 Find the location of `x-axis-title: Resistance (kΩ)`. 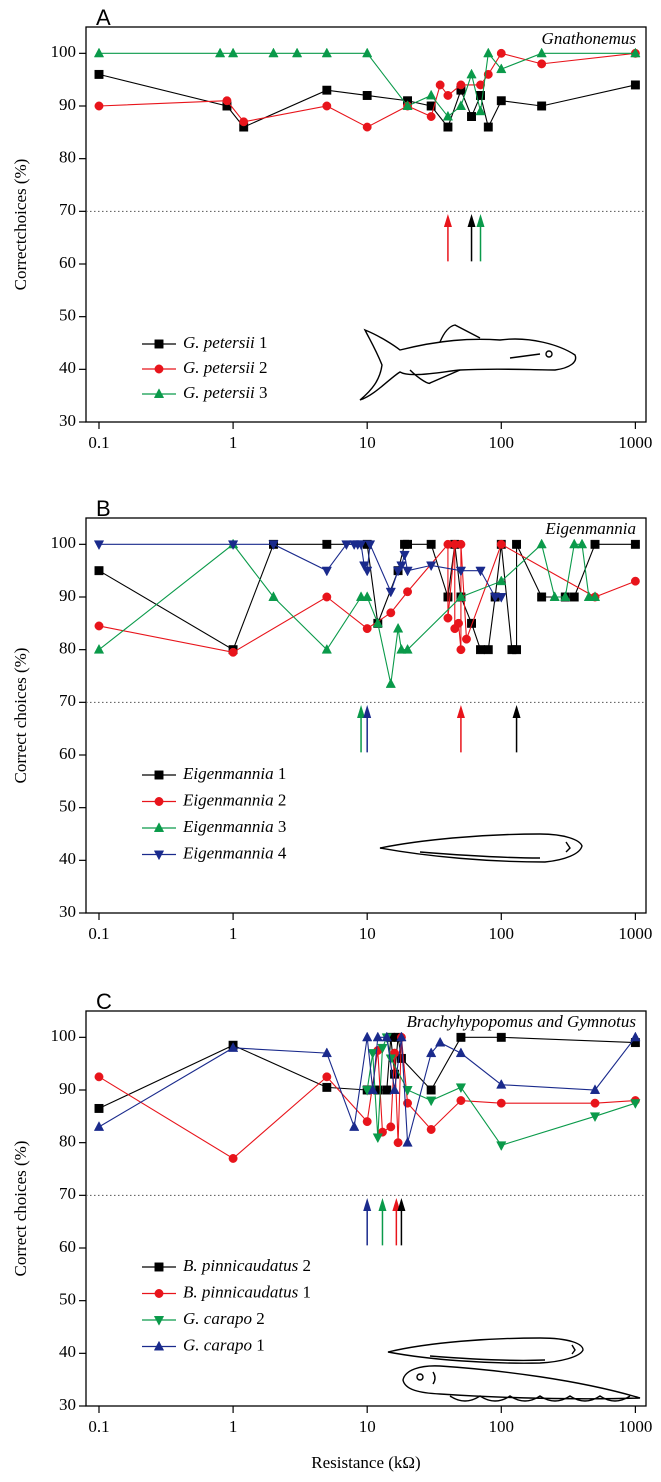

x-axis-title: Resistance (kΩ) is located at coordinates (365, 1462).